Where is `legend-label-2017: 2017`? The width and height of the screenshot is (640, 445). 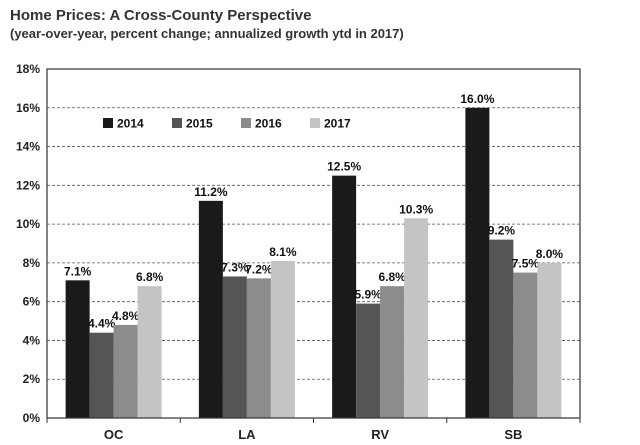 legend-label-2017: 2017 is located at coordinates (337, 124).